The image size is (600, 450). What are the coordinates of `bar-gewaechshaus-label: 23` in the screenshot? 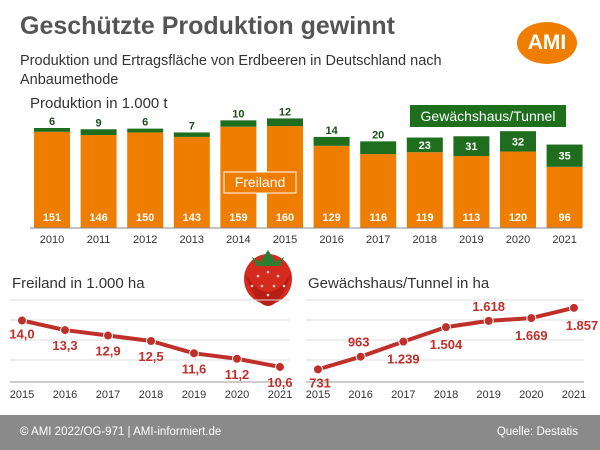 It's located at (425, 146).